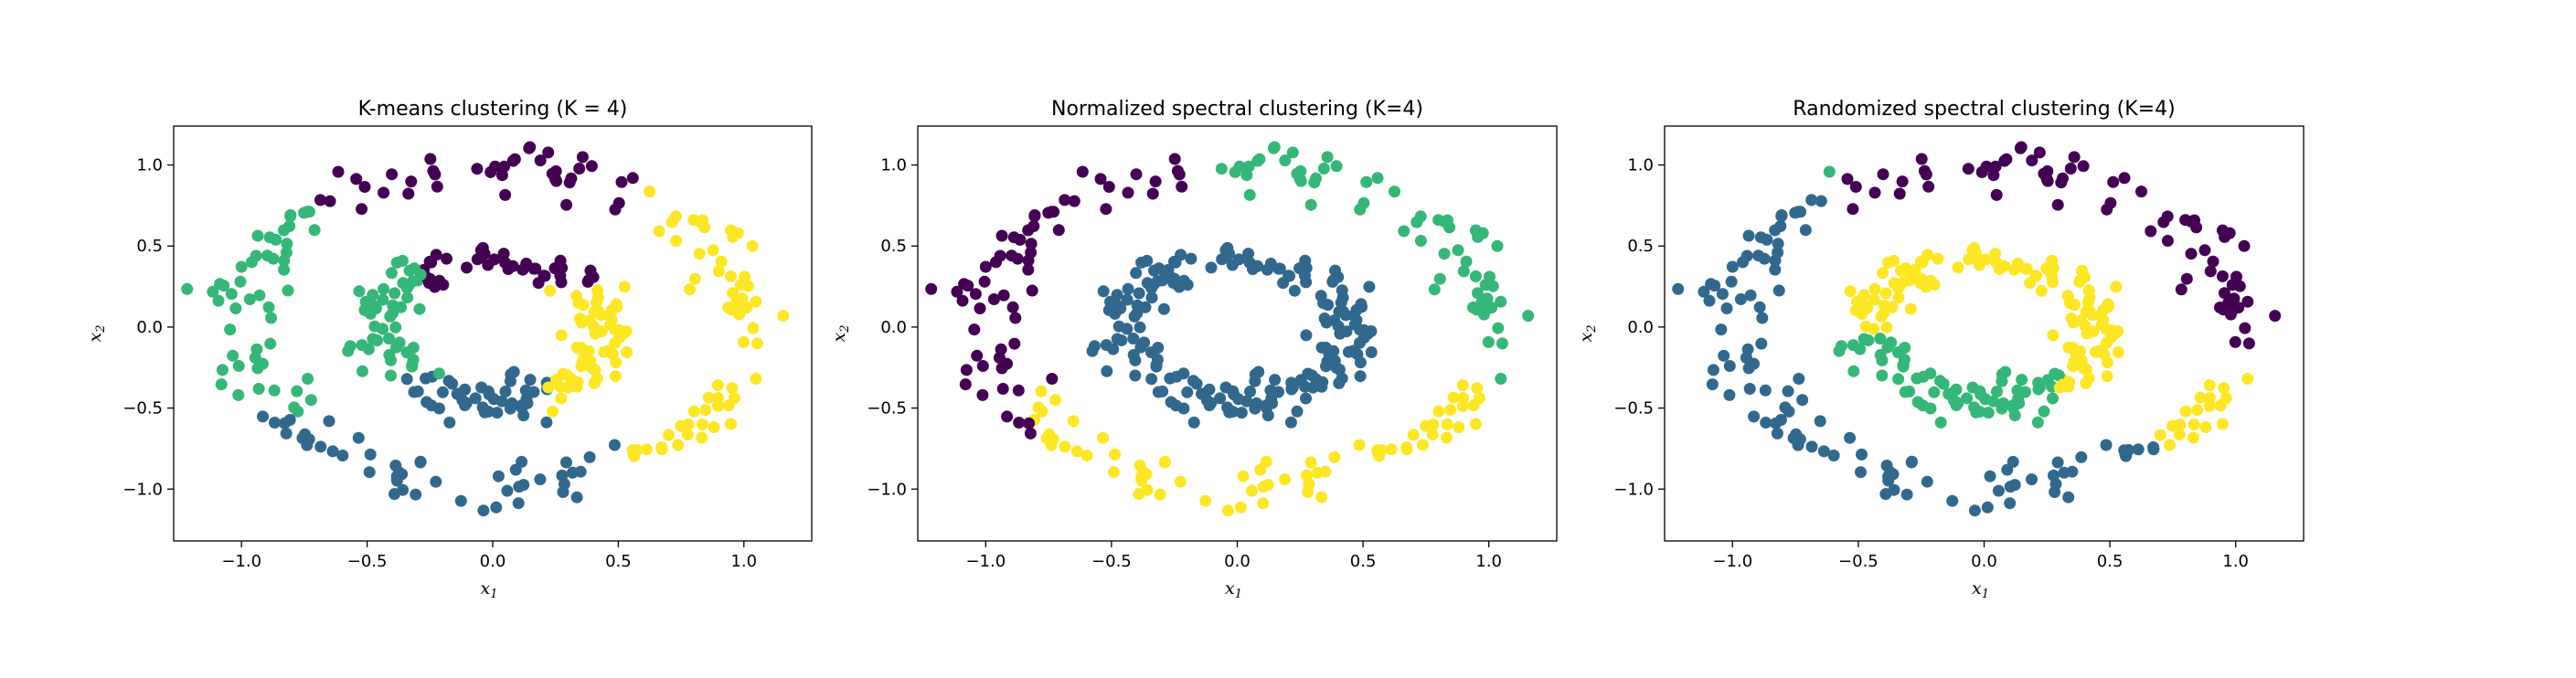 This screenshot has height=678, width=2576. I want to click on chart-title: K-means clustering (K = 4), so click(493, 110).